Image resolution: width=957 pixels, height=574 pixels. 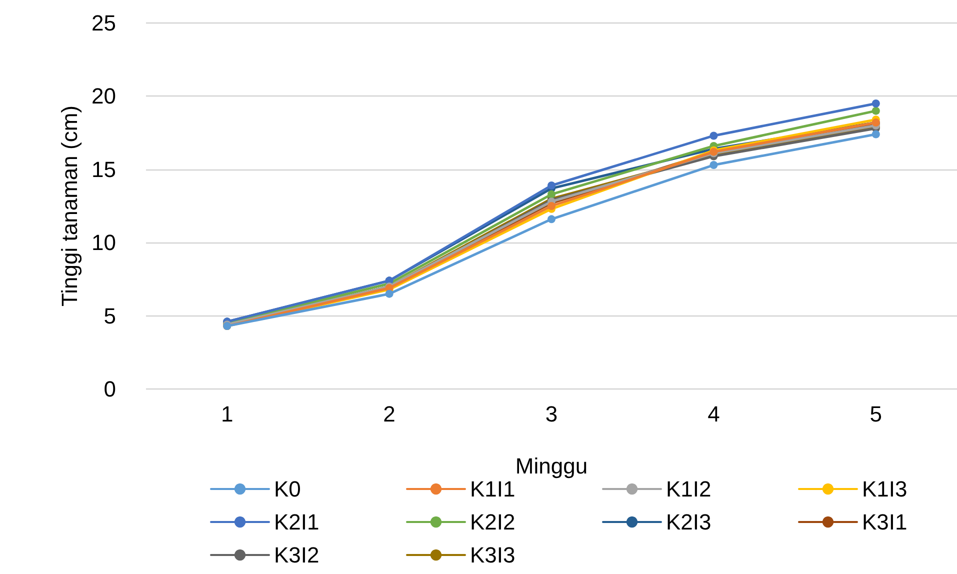 I want to click on y-tick-label: 5, so click(x=110, y=315).